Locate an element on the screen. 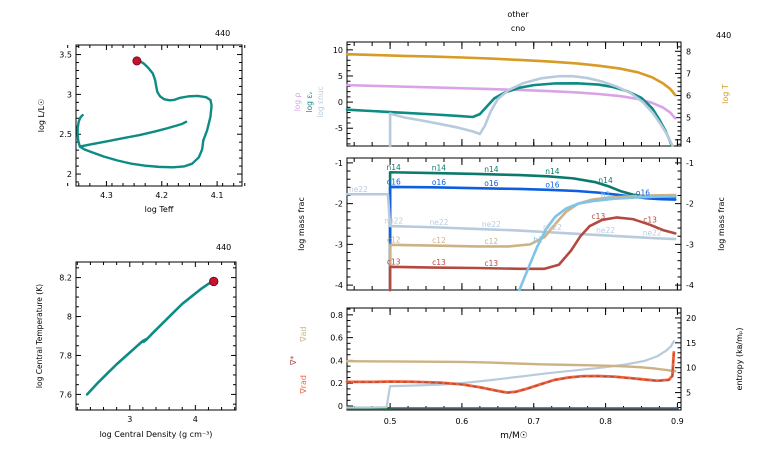  hr-ytick: 3 is located at coordinates (69, 94).